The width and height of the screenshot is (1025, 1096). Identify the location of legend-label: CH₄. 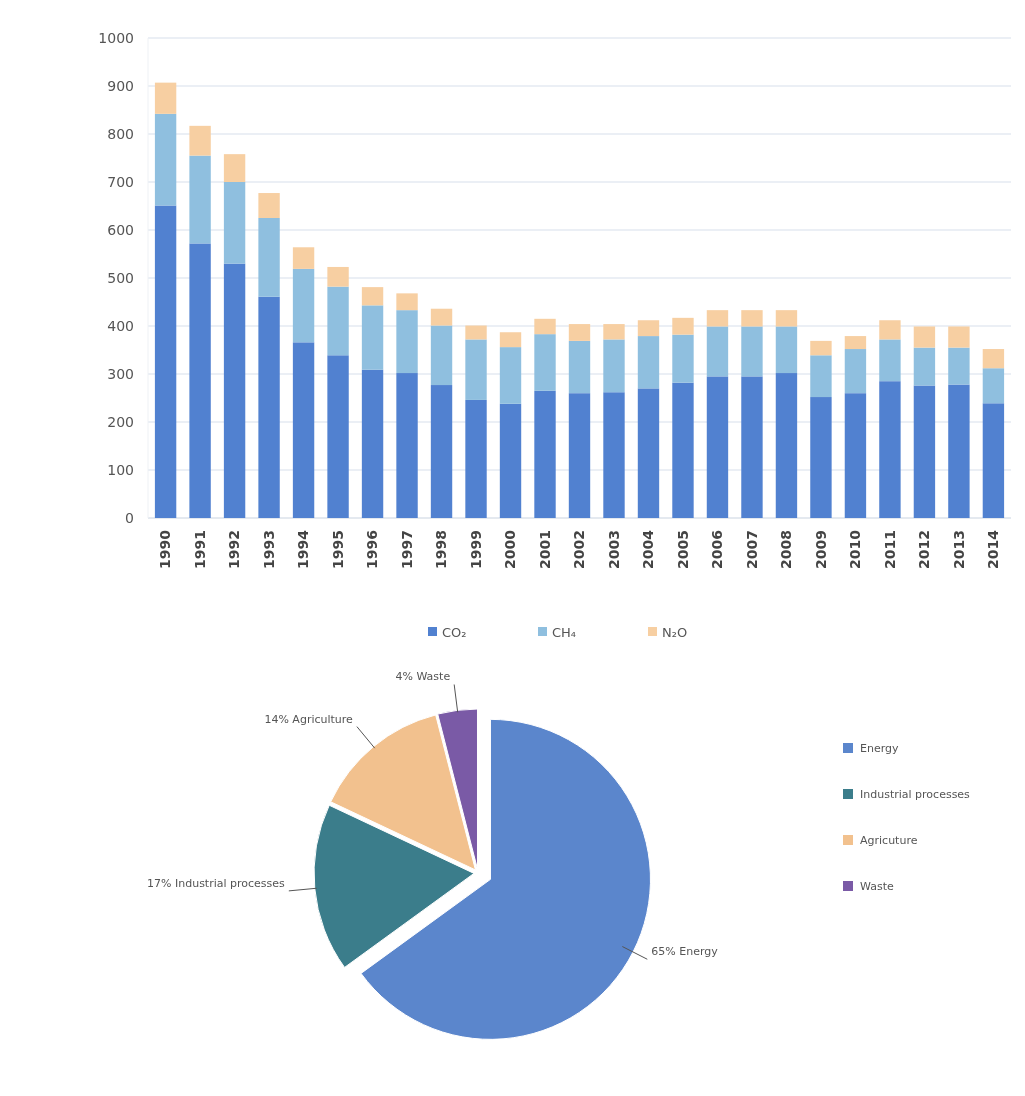
(564, 632).